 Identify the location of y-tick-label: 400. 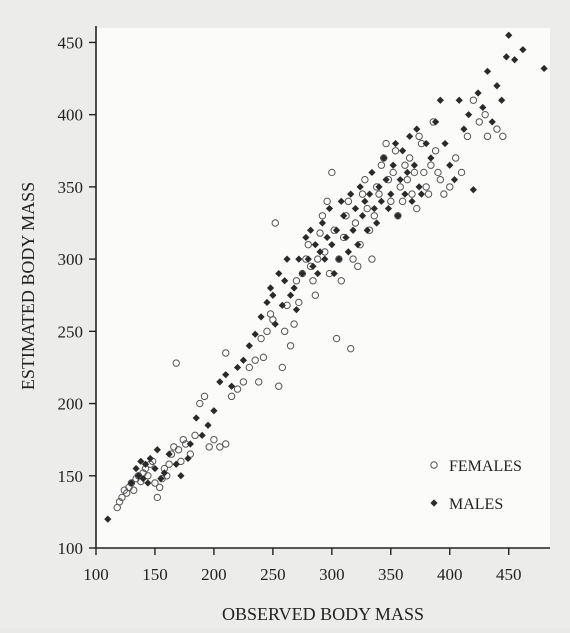
(71, 115).